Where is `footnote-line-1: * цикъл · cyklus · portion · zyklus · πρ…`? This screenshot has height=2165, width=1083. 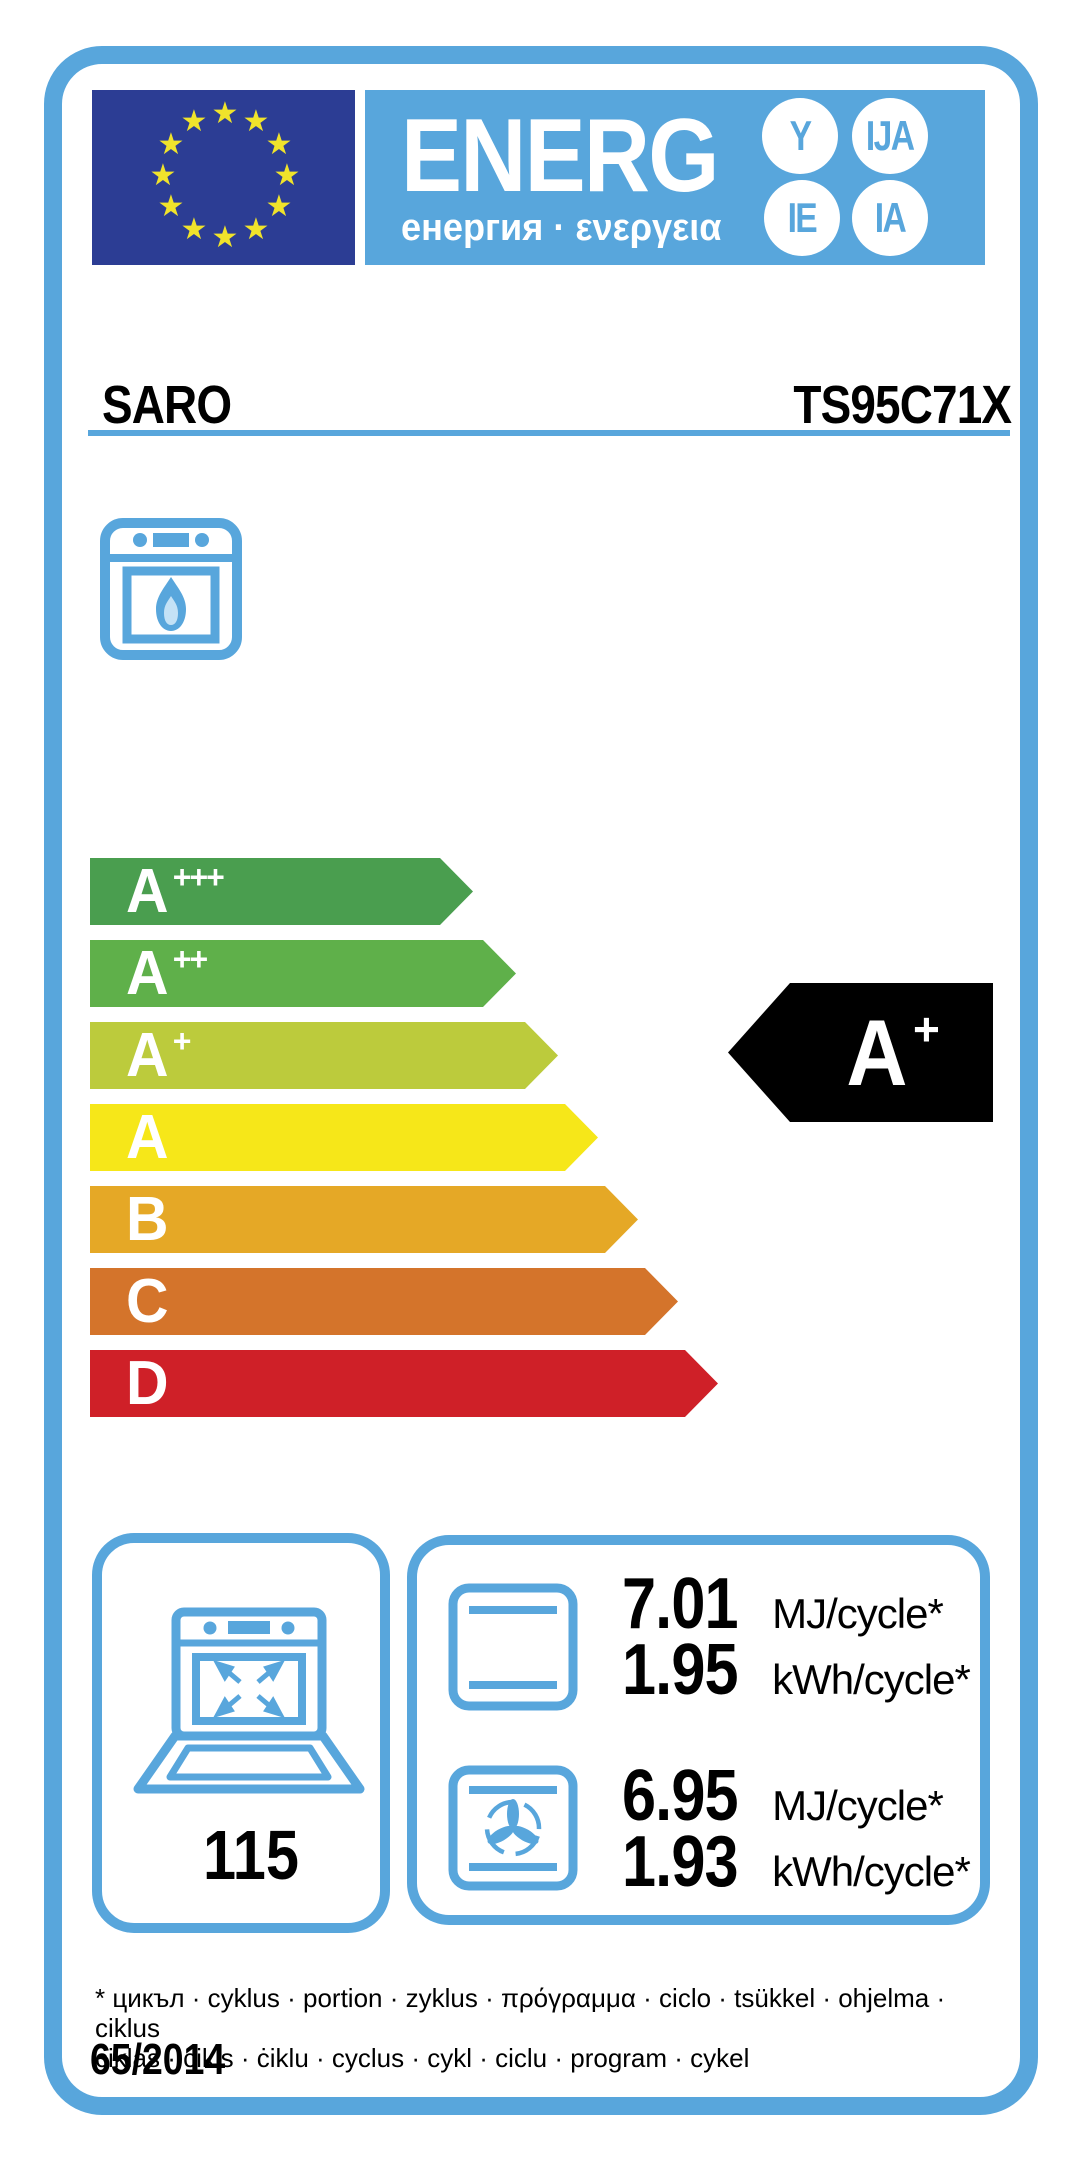
footnote-line-1: * цикъл · cyklus · portion · zyklus · πρ… is located at coordinates (520, 2013).